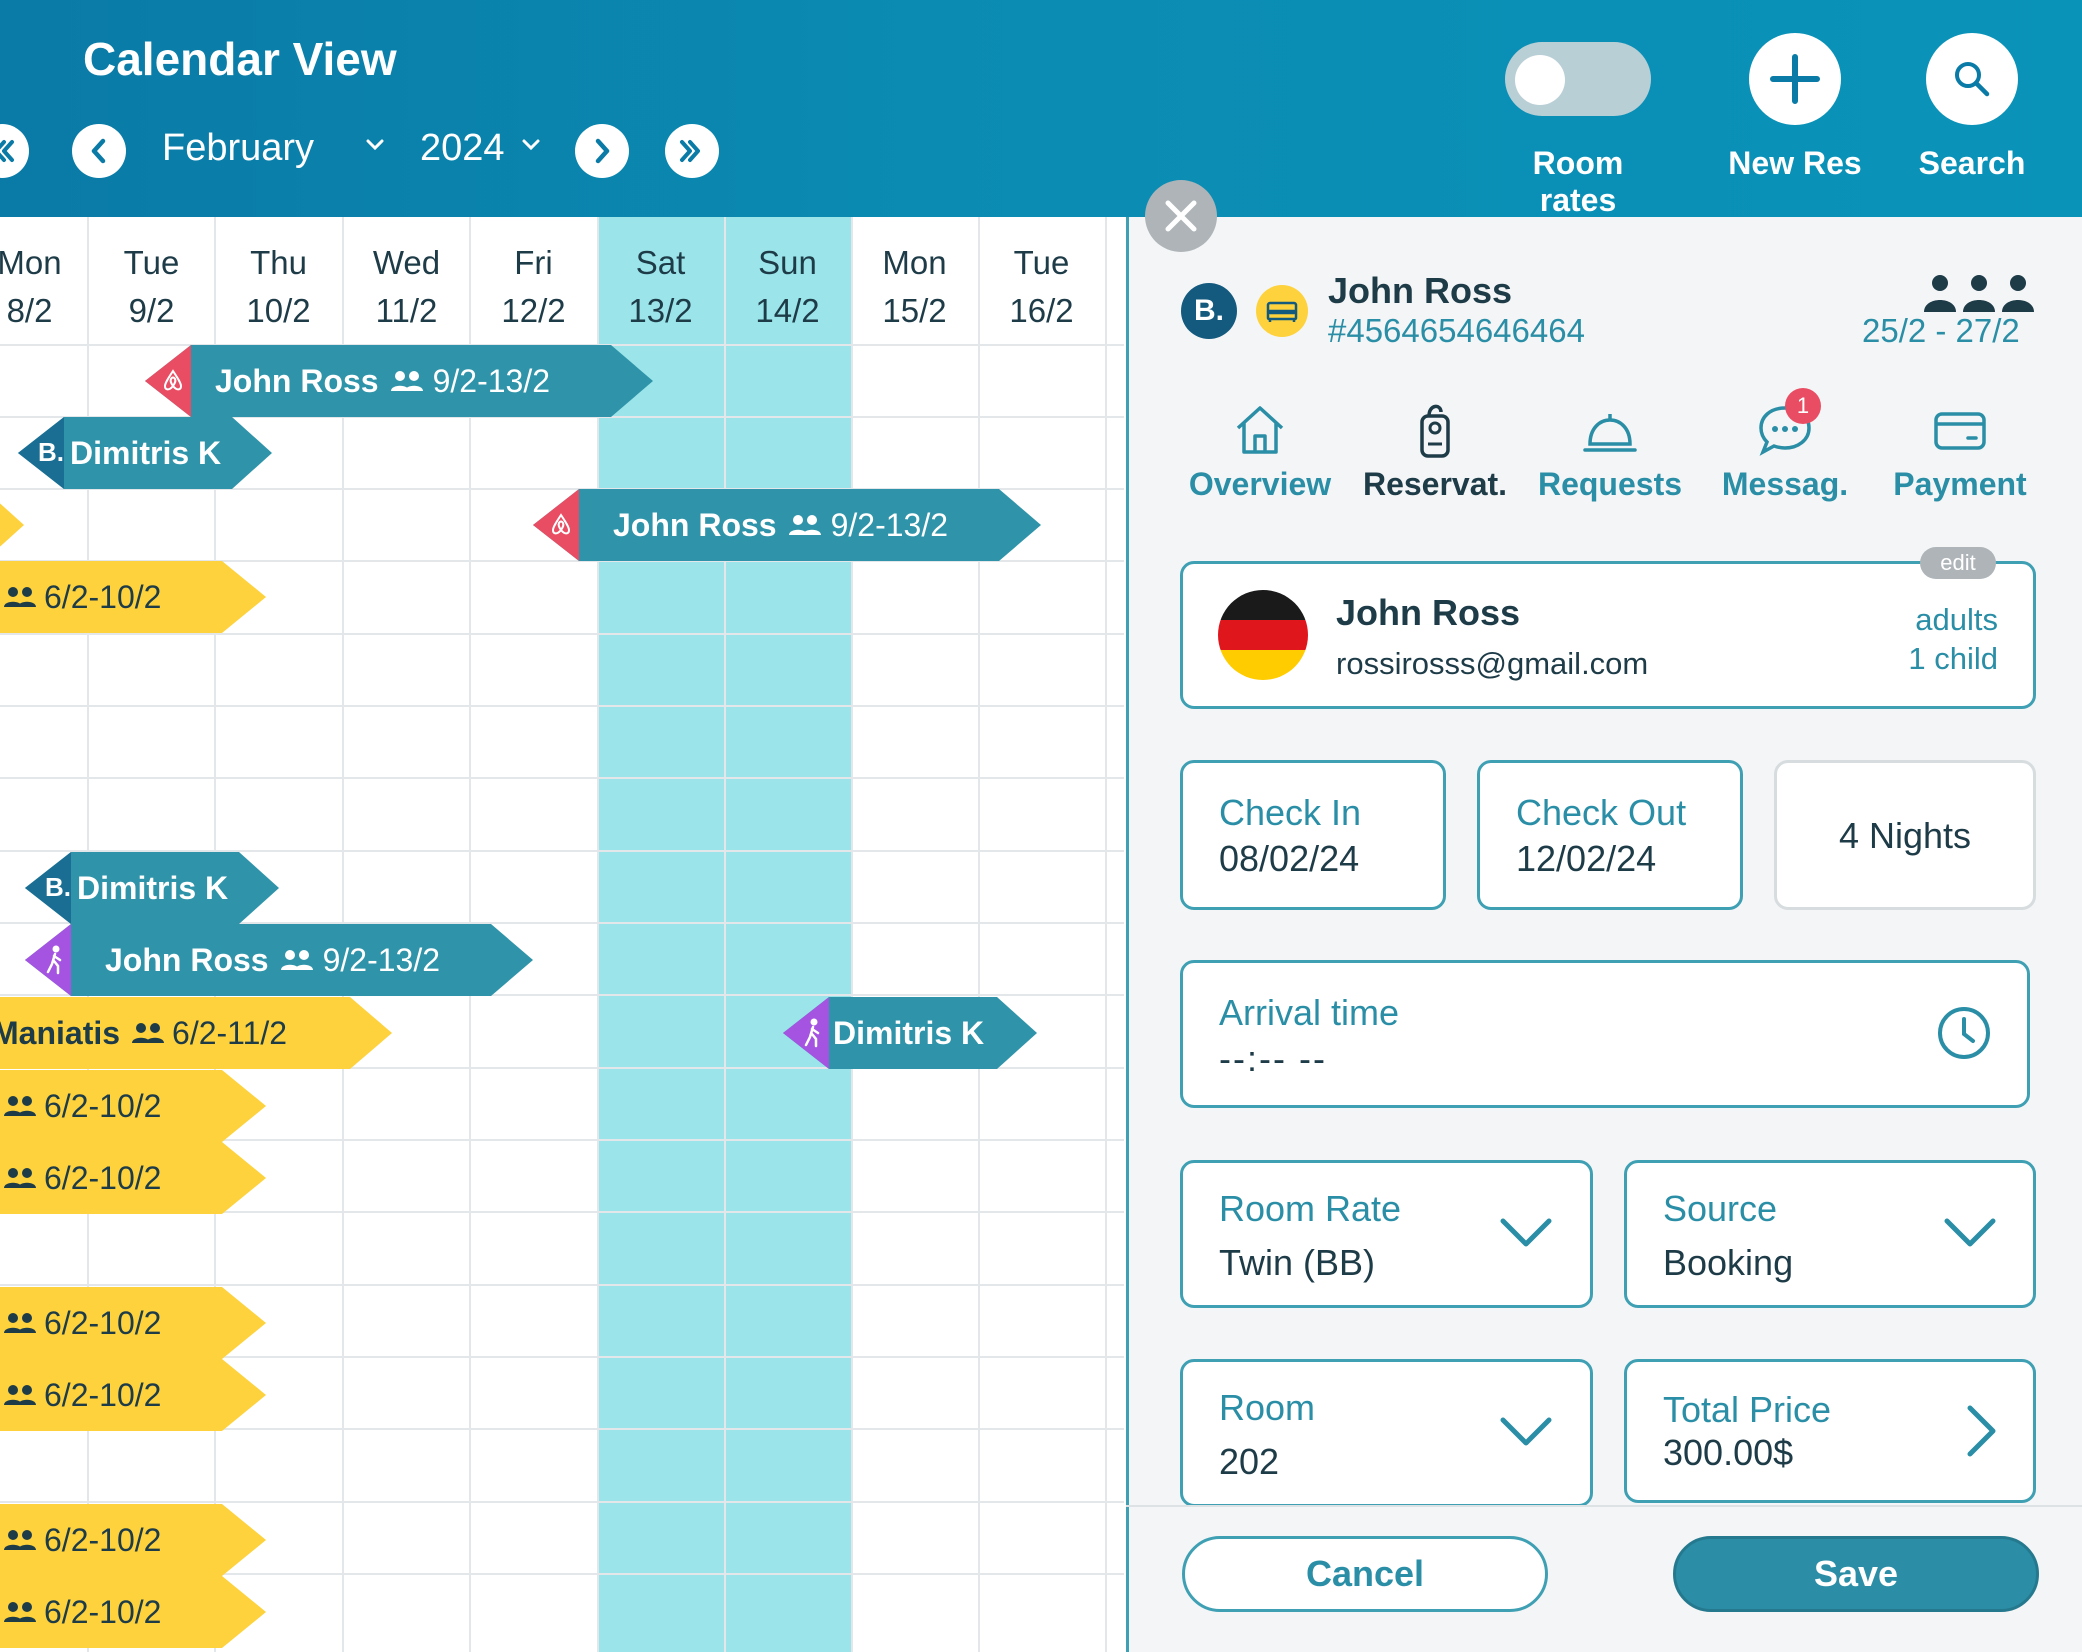 The height and width of the screenshot is (1652, 2082). I want to click on tab-reservation: Reservat., so click(1435, 451).